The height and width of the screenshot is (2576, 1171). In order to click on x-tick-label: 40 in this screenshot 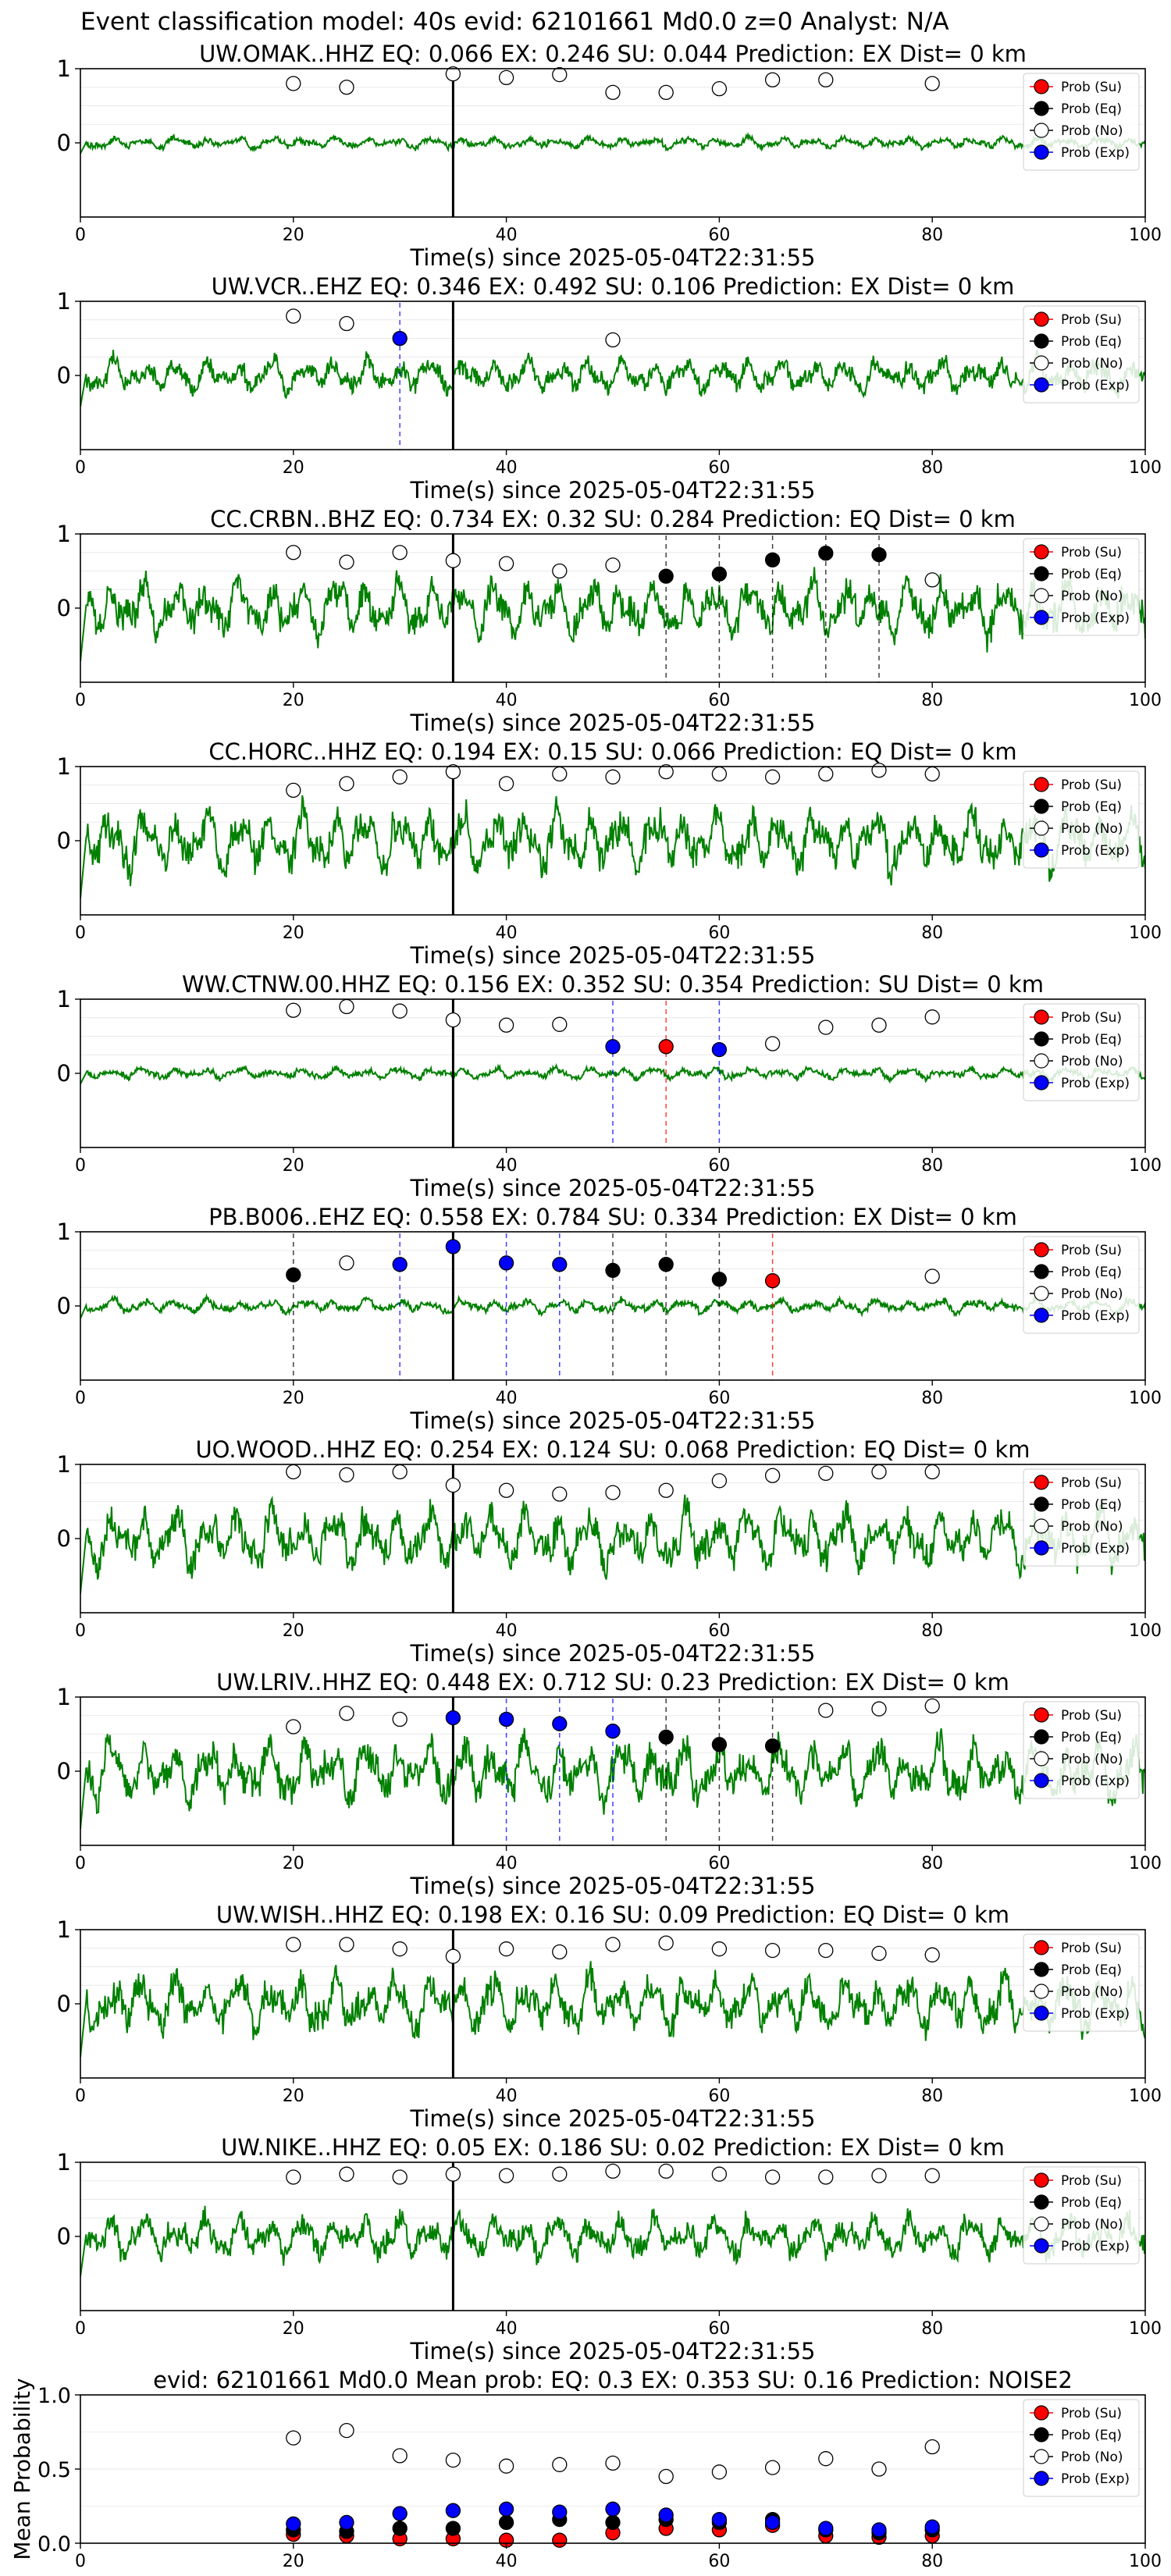, I will do `click(507, 1398)`.